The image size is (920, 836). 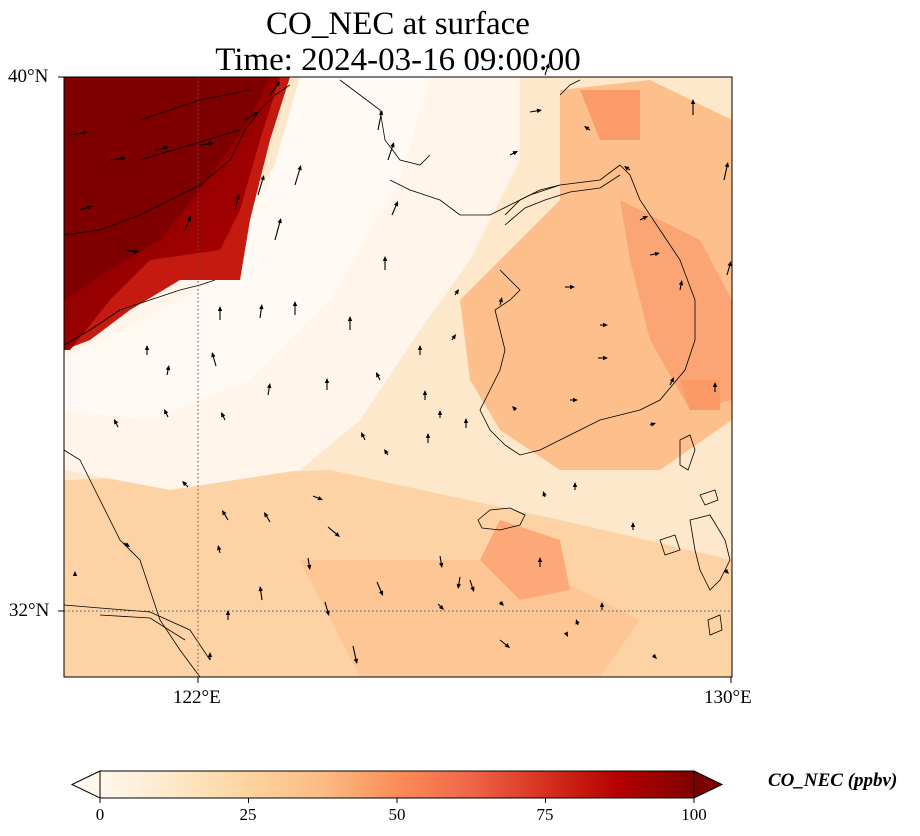 What do you see at coordinates (85, 784) in the screenshot?
I see `colorbar-extend-min` at bounding box center [85, 784].